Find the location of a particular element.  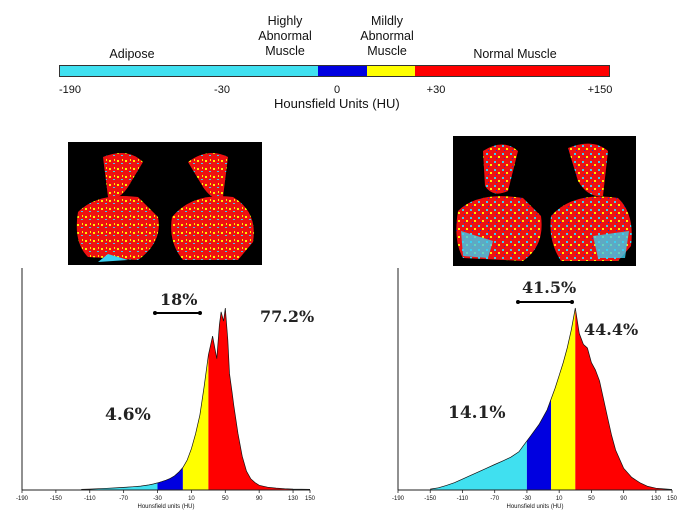

scale-bar is located at coordinates (334, 71).